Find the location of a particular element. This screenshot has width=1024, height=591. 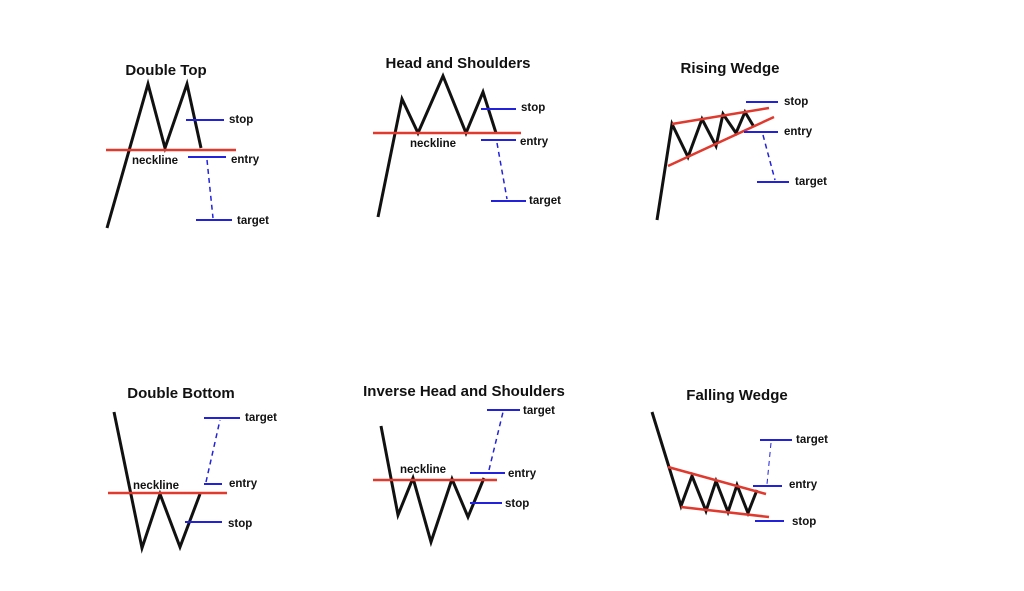

title: Double Top is located at coordinates (165, 70).